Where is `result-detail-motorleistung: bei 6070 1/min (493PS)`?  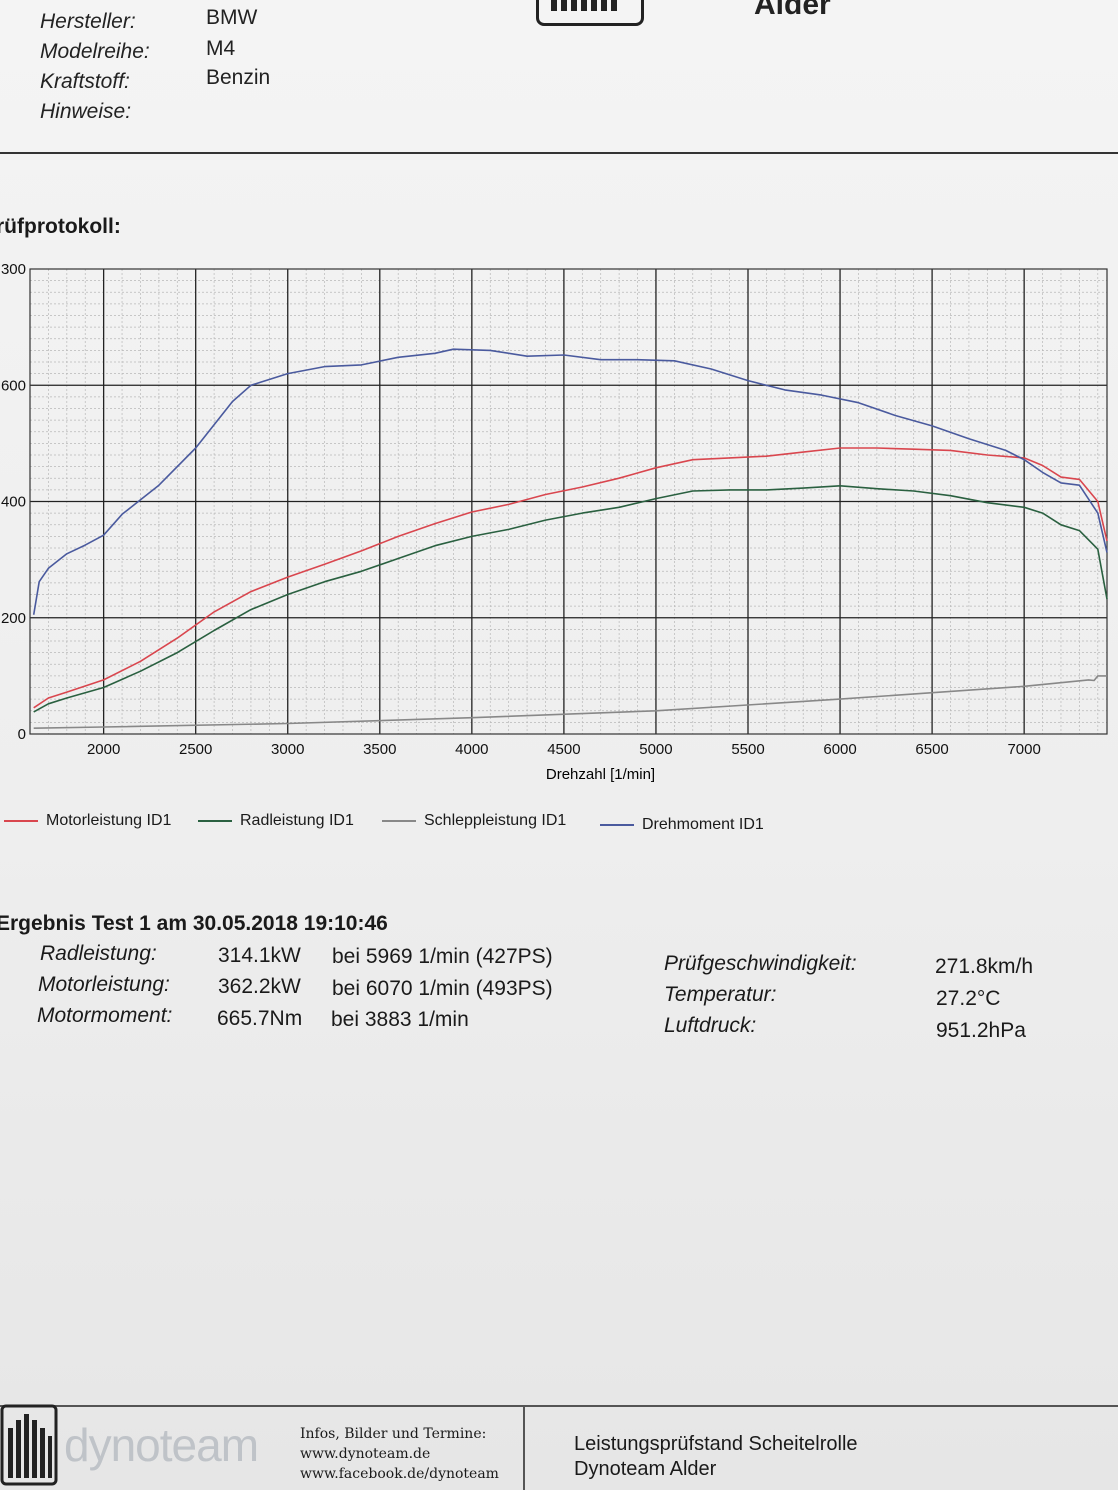 result-detail-motorleistung: bei 6070 1/min (493PS) is located at coordinates (442, 988).